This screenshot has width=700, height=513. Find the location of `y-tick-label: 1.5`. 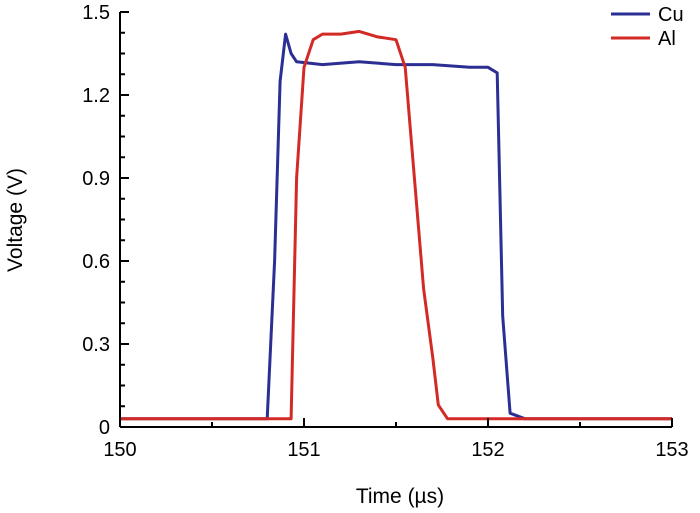

y-tick-label: 1.5 is located at coordinates (96, 13).